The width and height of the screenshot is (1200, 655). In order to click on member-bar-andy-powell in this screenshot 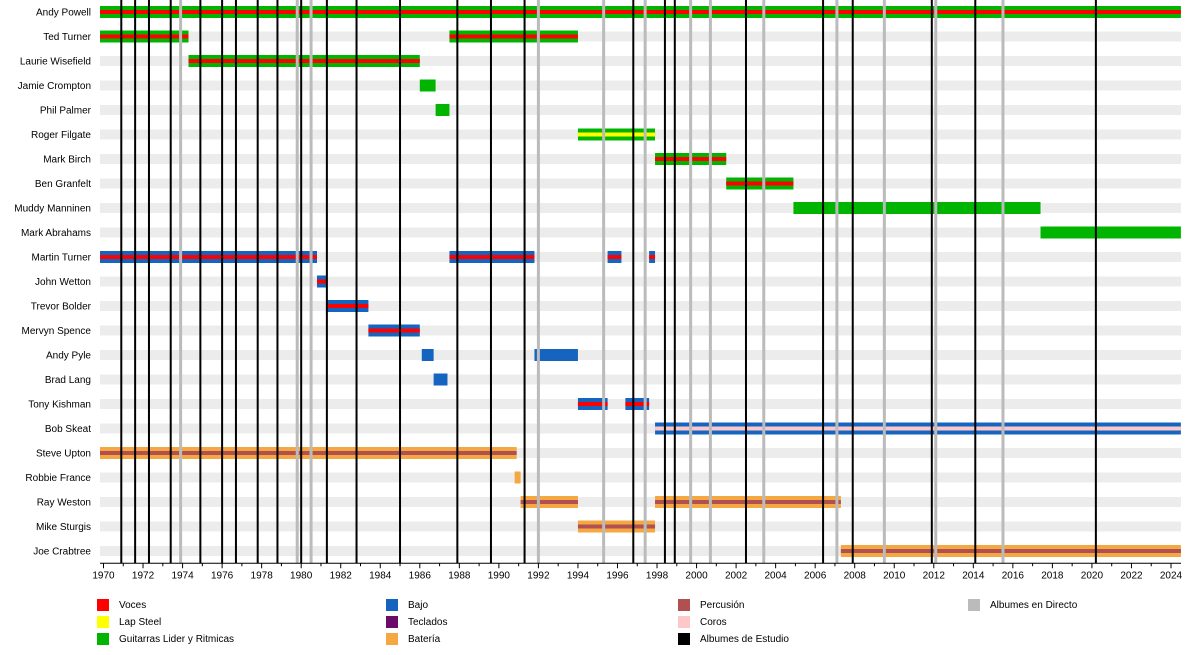, I will do `click(640, 12)`.